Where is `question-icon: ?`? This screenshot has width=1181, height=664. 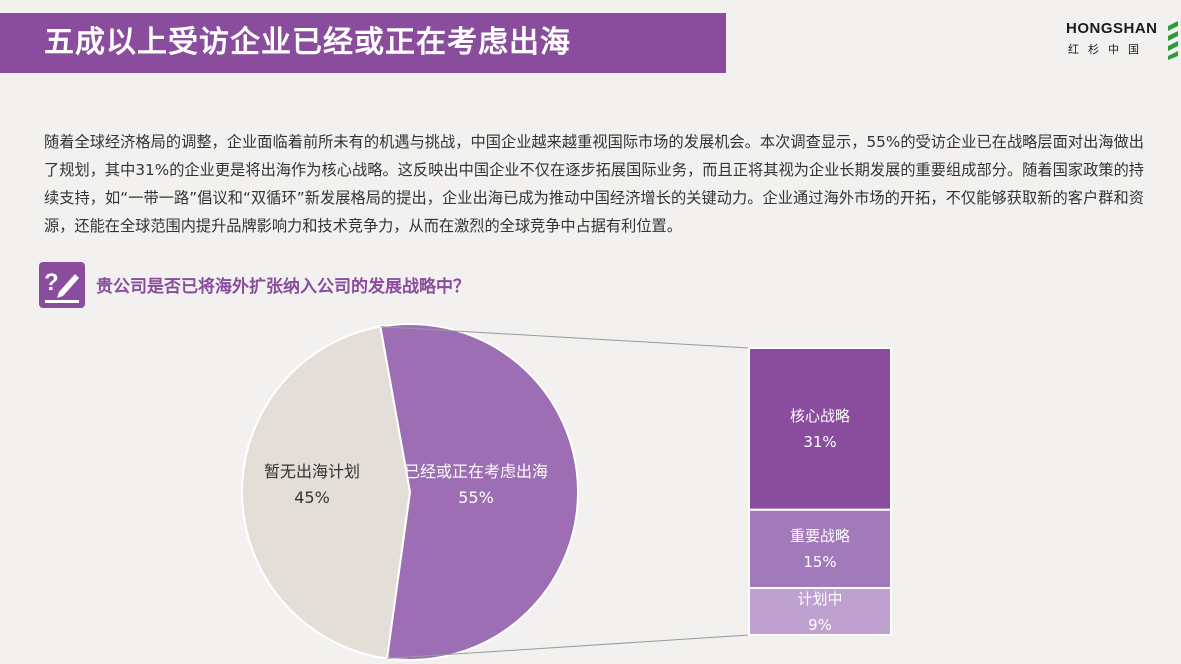
question-icon: ? is located at coordinates (62, 285).